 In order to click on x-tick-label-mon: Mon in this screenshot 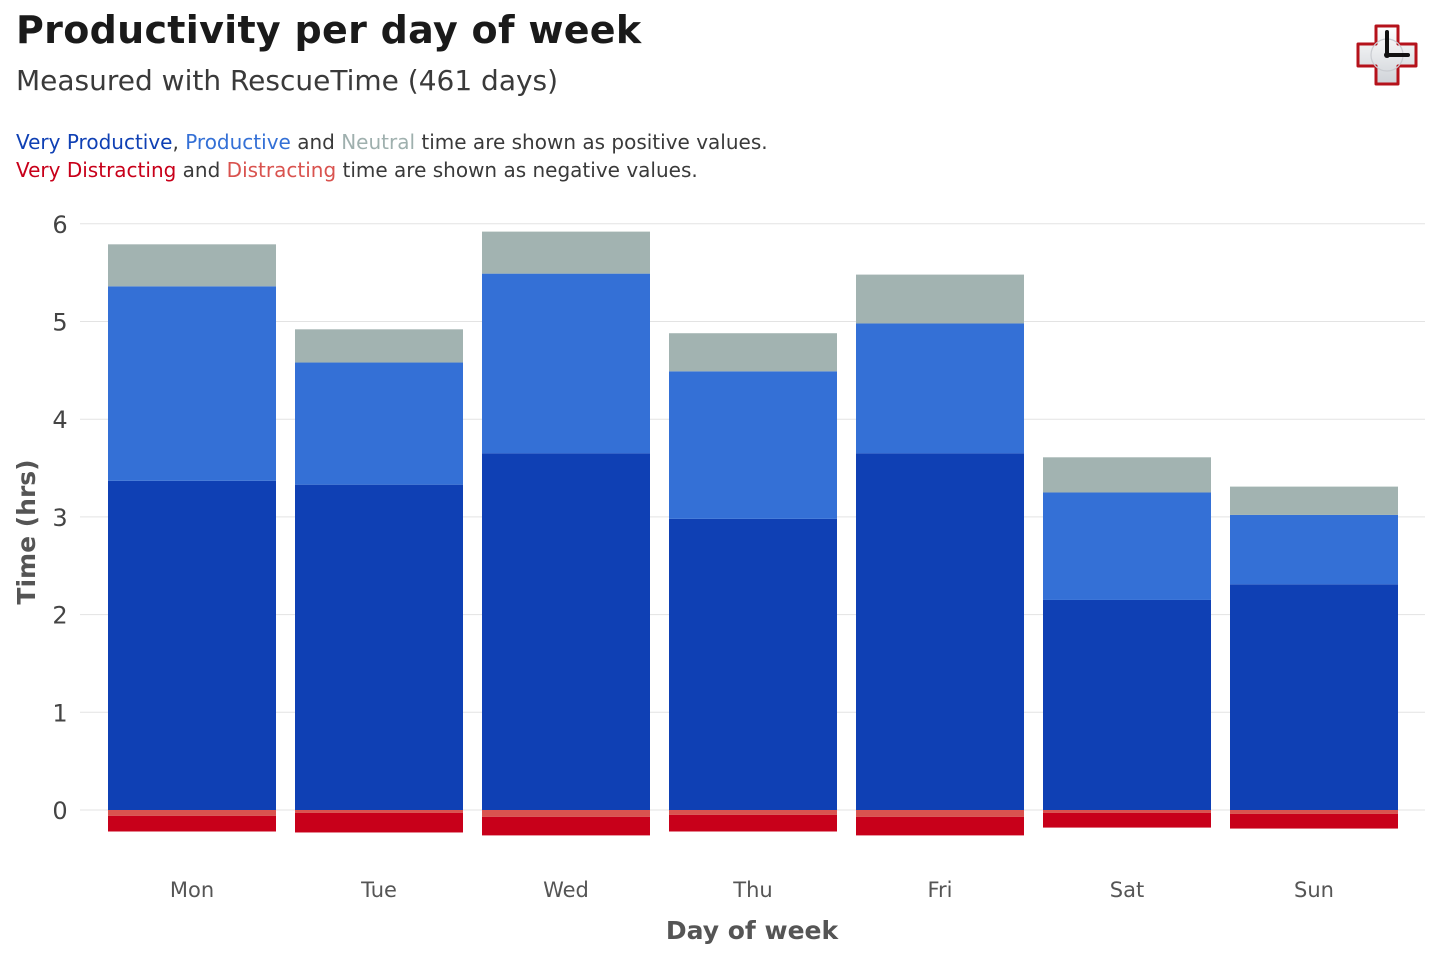, I will do `click(192, 890)`.